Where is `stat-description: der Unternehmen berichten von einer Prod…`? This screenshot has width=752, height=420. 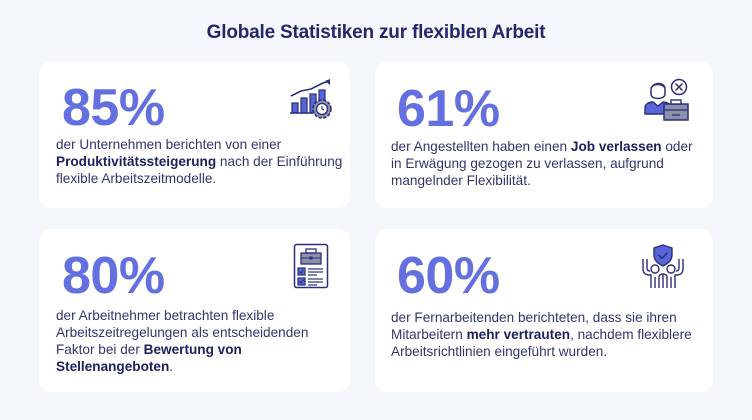 stat-description: der Unternehmen berichten von einer Prod… is located at coordinates (199, 161).